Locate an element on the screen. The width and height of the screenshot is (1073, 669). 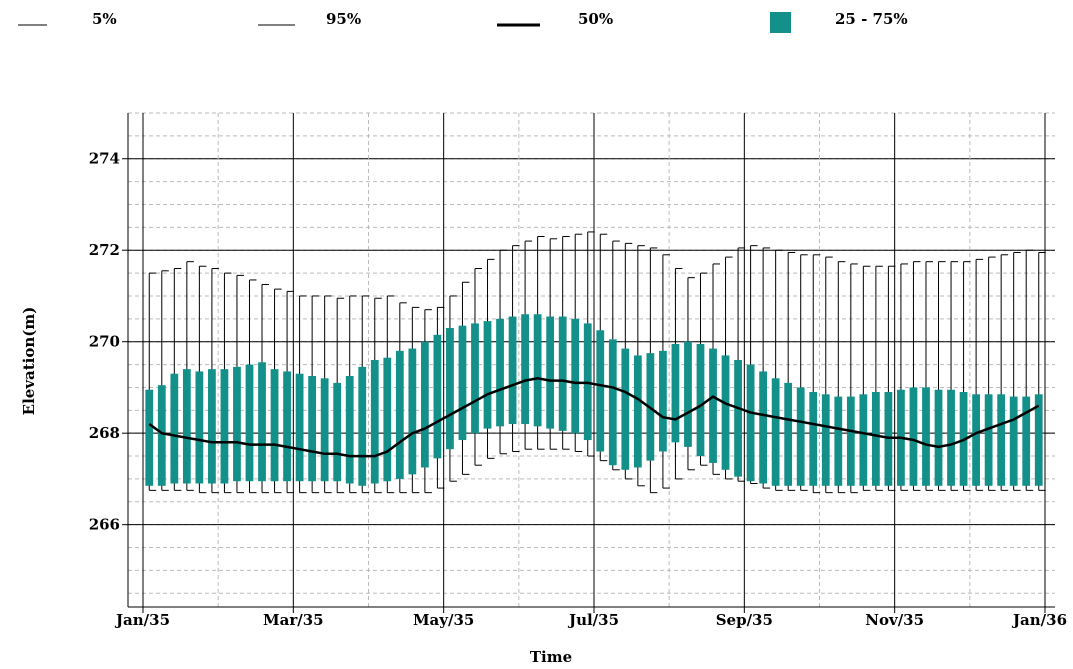
y-axis: 266 268 270 272 274 is located at coordinates (108, 342).